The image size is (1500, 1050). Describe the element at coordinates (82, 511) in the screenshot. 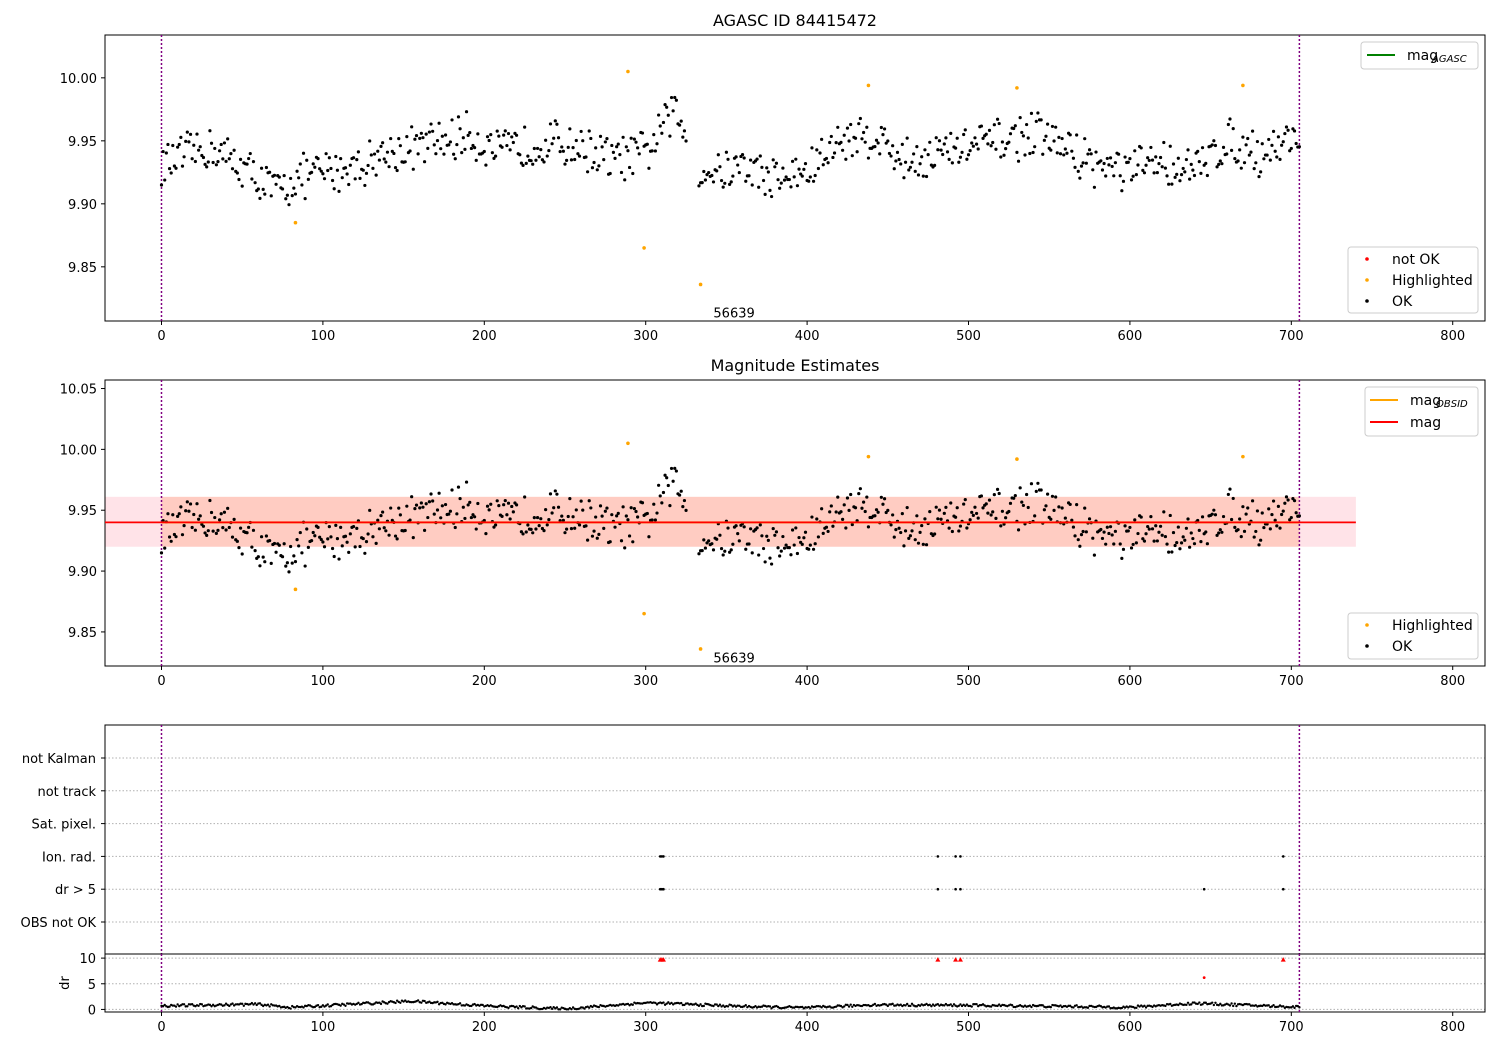

I see `y-tick-label: 9.95` at that location.